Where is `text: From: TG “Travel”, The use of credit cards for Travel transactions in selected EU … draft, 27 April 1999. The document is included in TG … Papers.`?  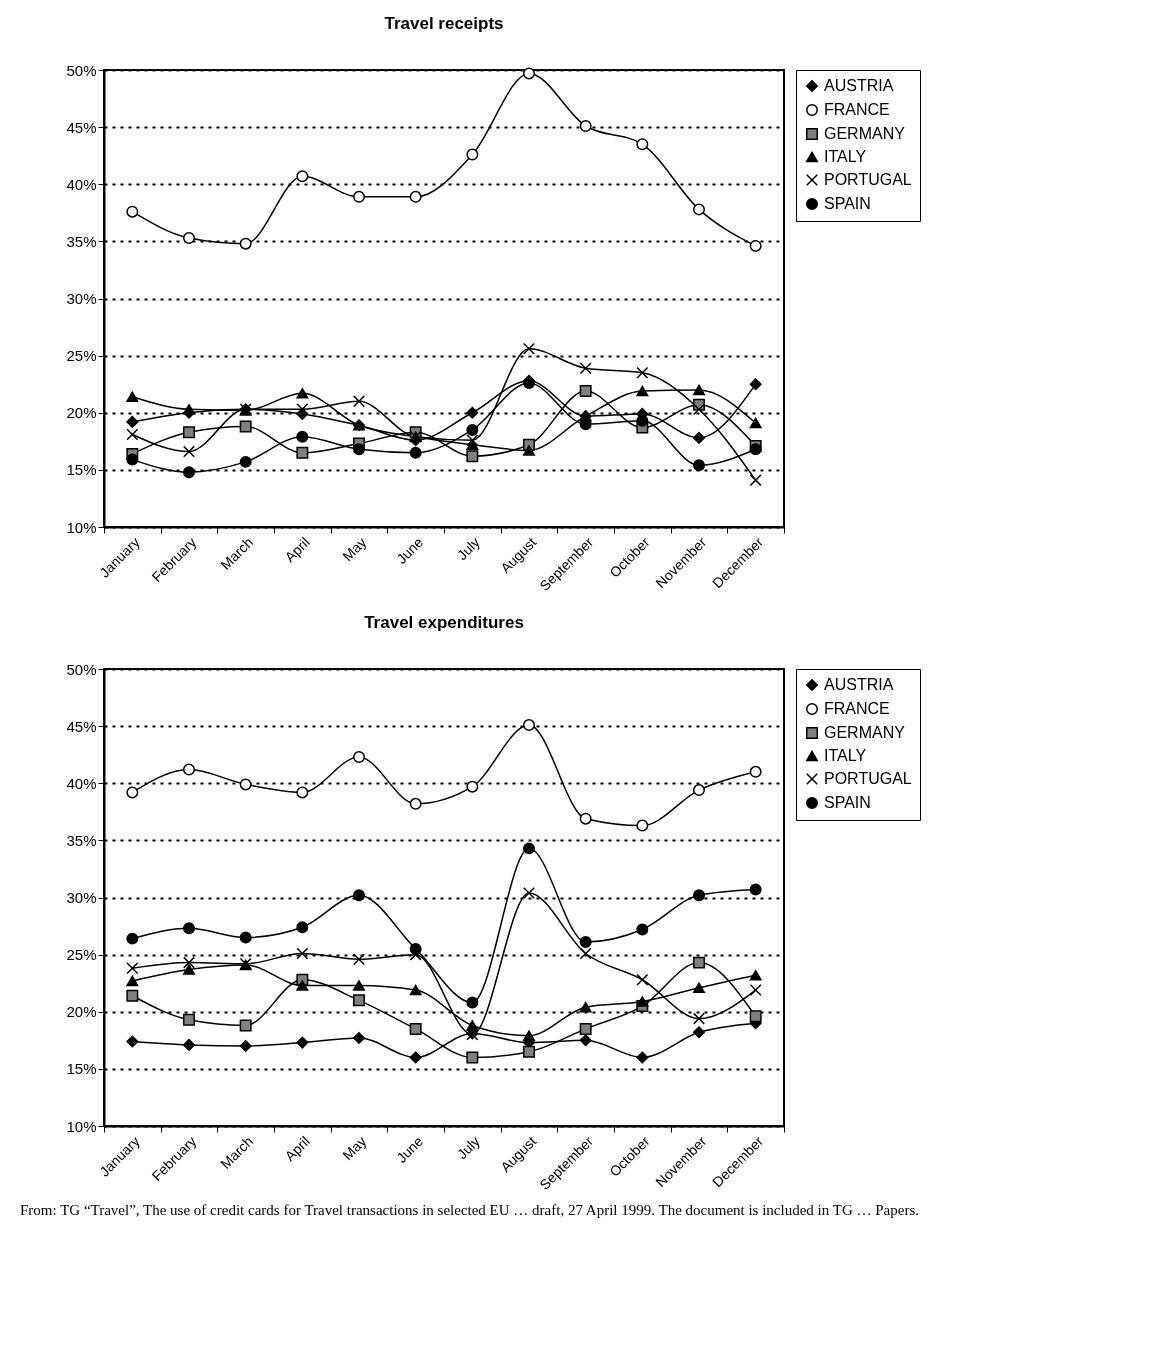 text: From: TG “Travel”, The use of credit cards for Travel transactions in selected EU … draft, 27 April 1999. The document is included in TG … Papers. is located at coordinates (470, 1210).